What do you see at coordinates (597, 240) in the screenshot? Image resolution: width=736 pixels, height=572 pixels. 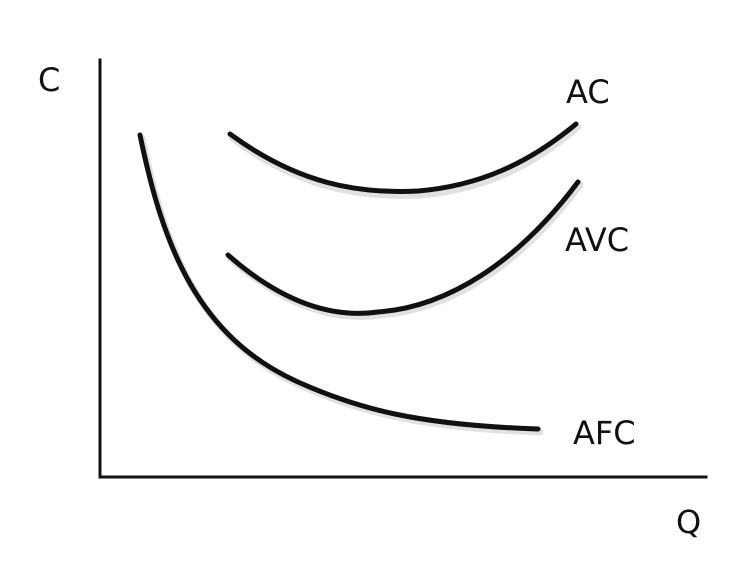 I see `avc-label: AVC` at bounding box center [597, 240].